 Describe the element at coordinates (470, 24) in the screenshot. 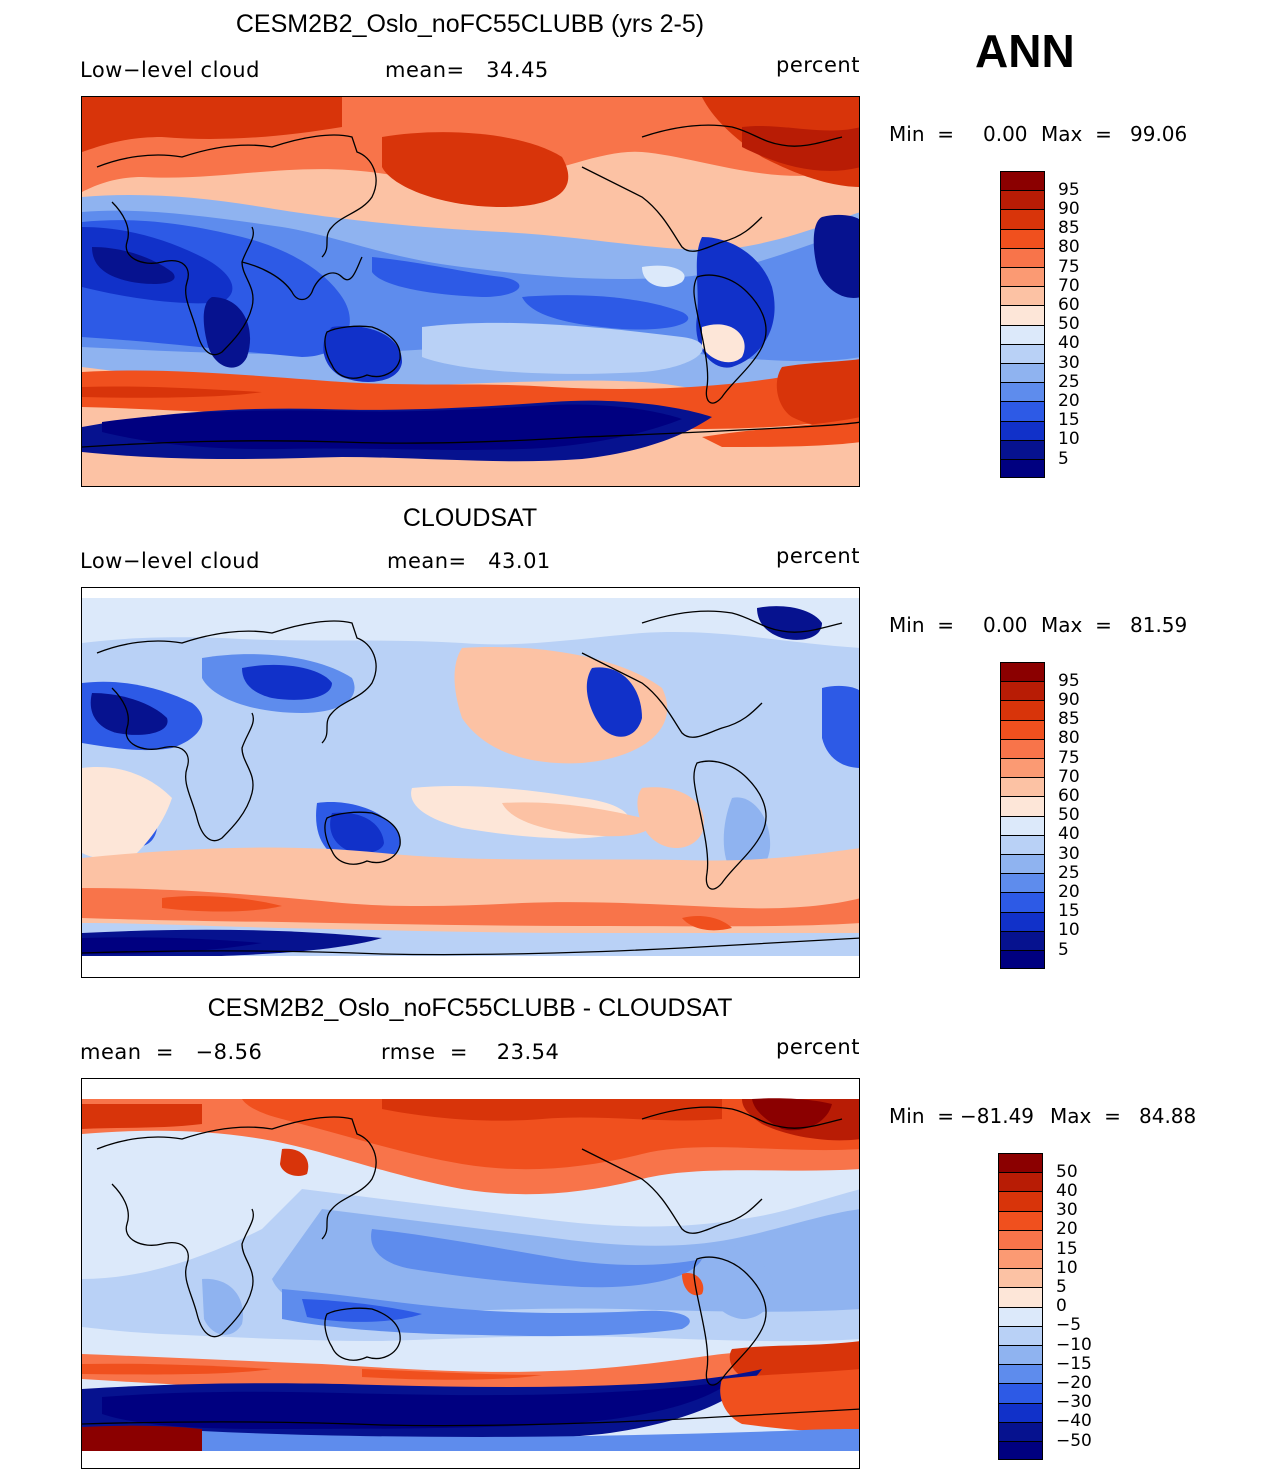

I see `panel-title: CESM2B2_Oslo_noFC55CLUBB (yrs 2-5)` at that location.